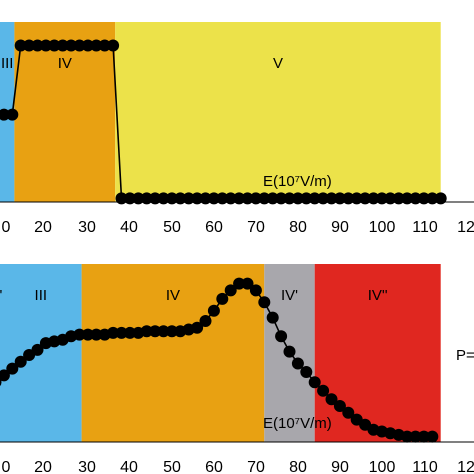 The height and width of the screenshot is (474, 474). Describe the element at coordinates (41, 295) in the screenshot. I see `region-label: III` at that location.